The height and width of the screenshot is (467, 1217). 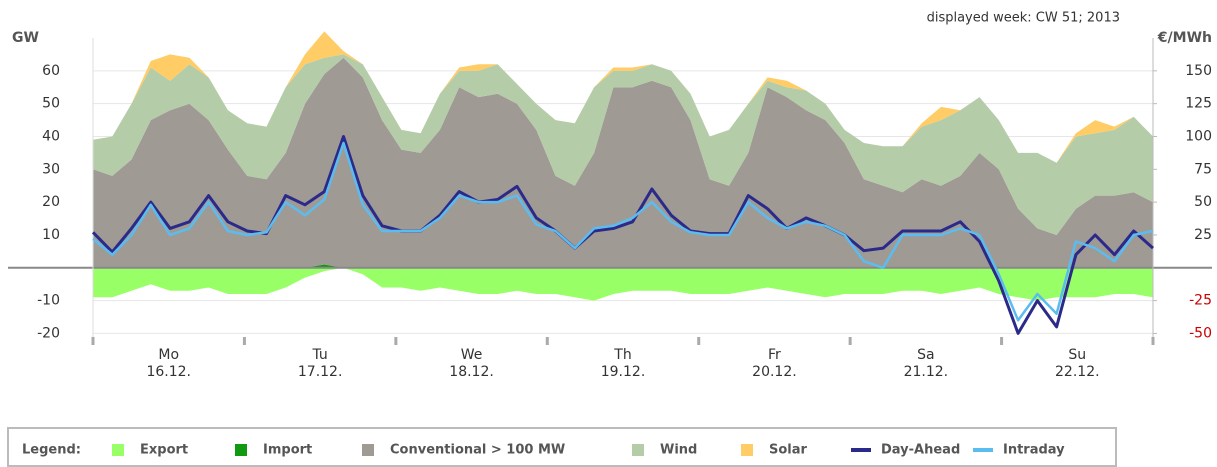 I want to click on y2-tick-label: 125, so click(x=1198, y=104).